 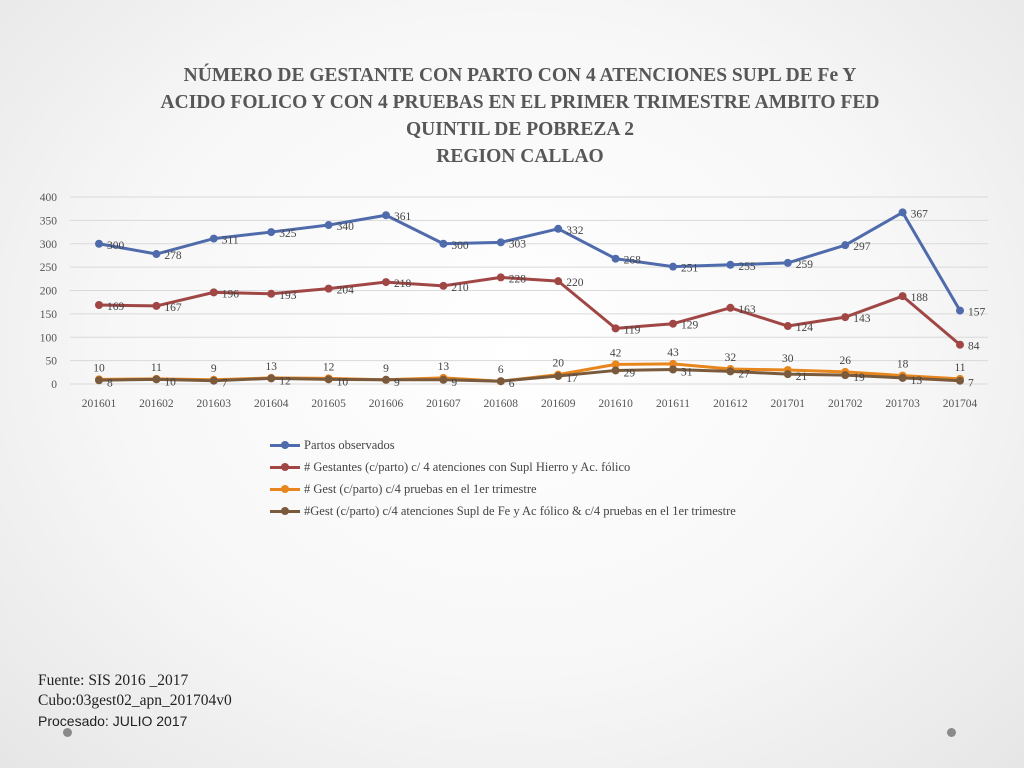 I want to click on data-label: 157, so click(x=977, y=313).